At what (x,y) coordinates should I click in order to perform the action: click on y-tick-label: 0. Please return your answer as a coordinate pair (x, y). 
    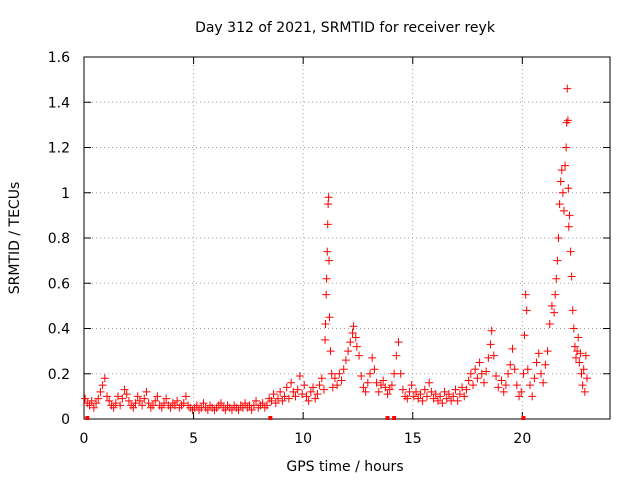
    Looking at the image, I should click on (65, 420).